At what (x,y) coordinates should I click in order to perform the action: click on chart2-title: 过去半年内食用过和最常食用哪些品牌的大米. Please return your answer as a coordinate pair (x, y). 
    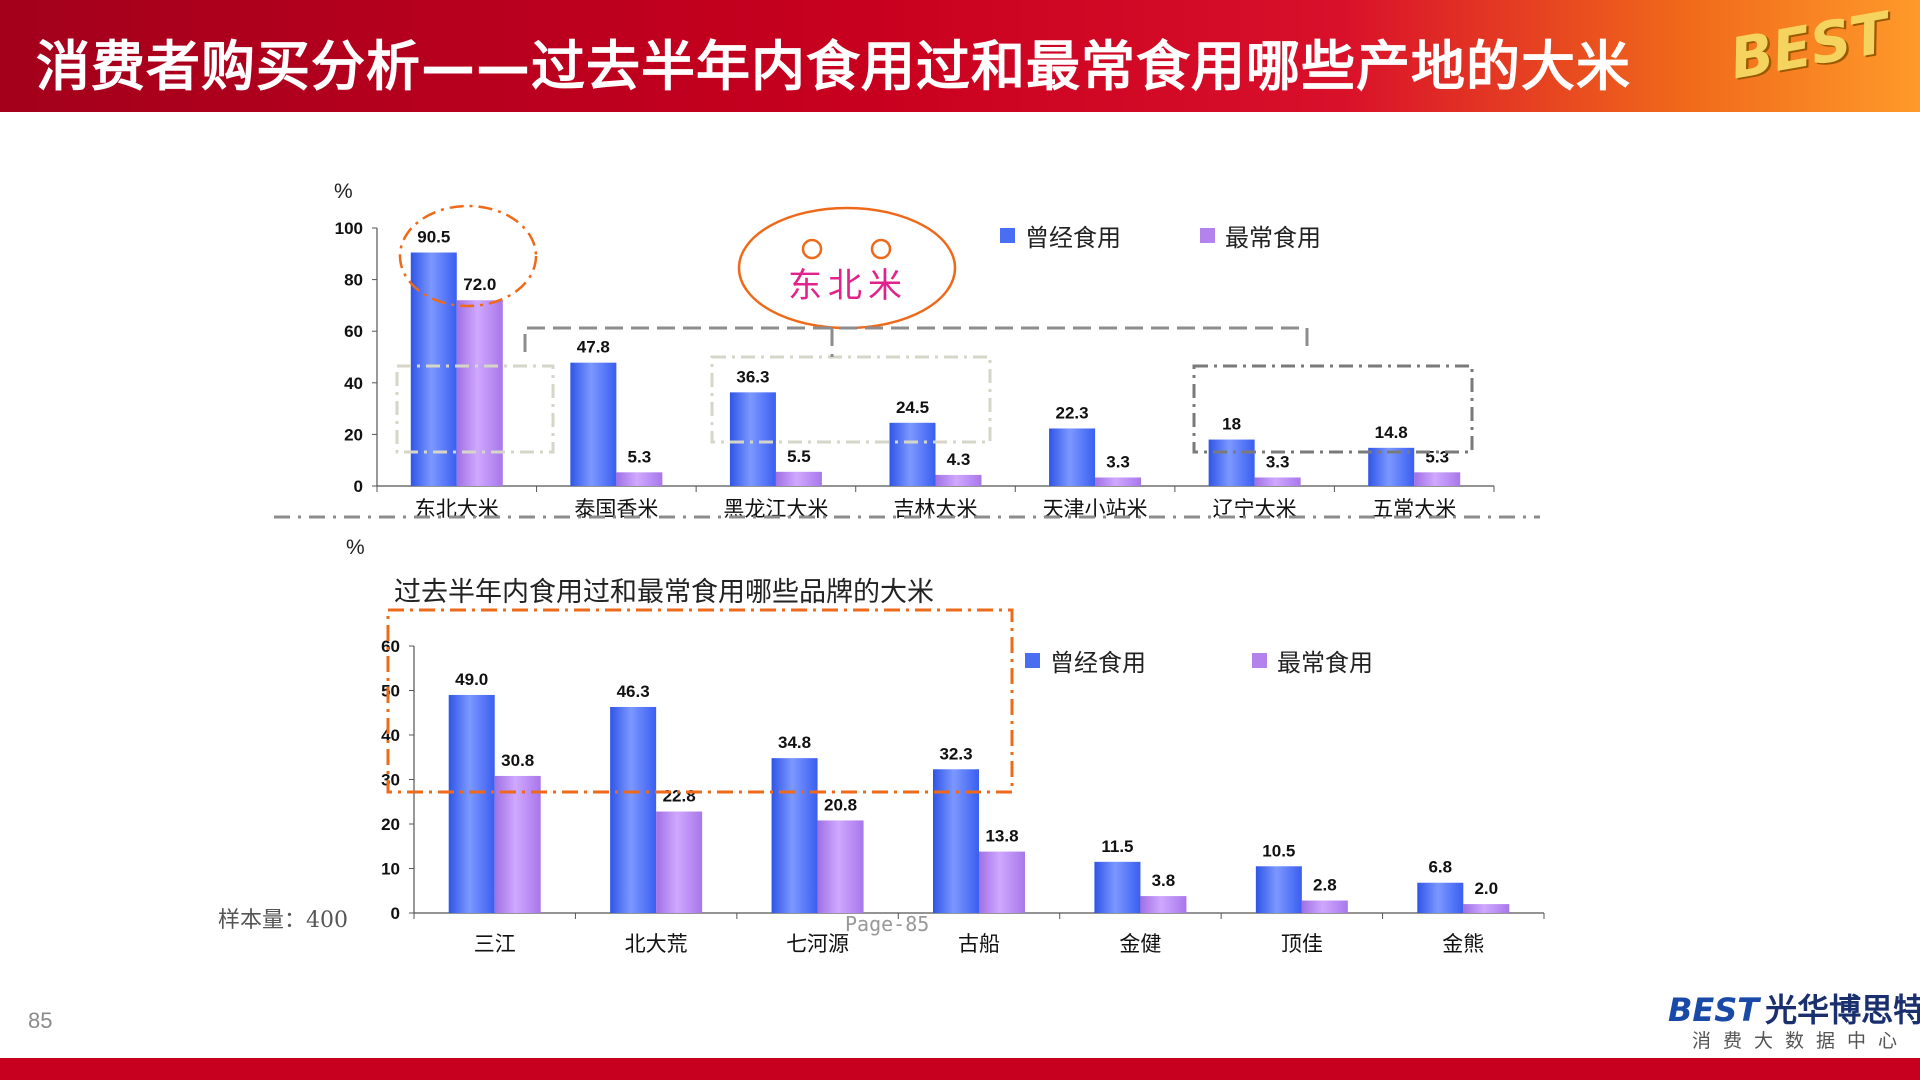
    Looking at the image, I should click on (664, 592).